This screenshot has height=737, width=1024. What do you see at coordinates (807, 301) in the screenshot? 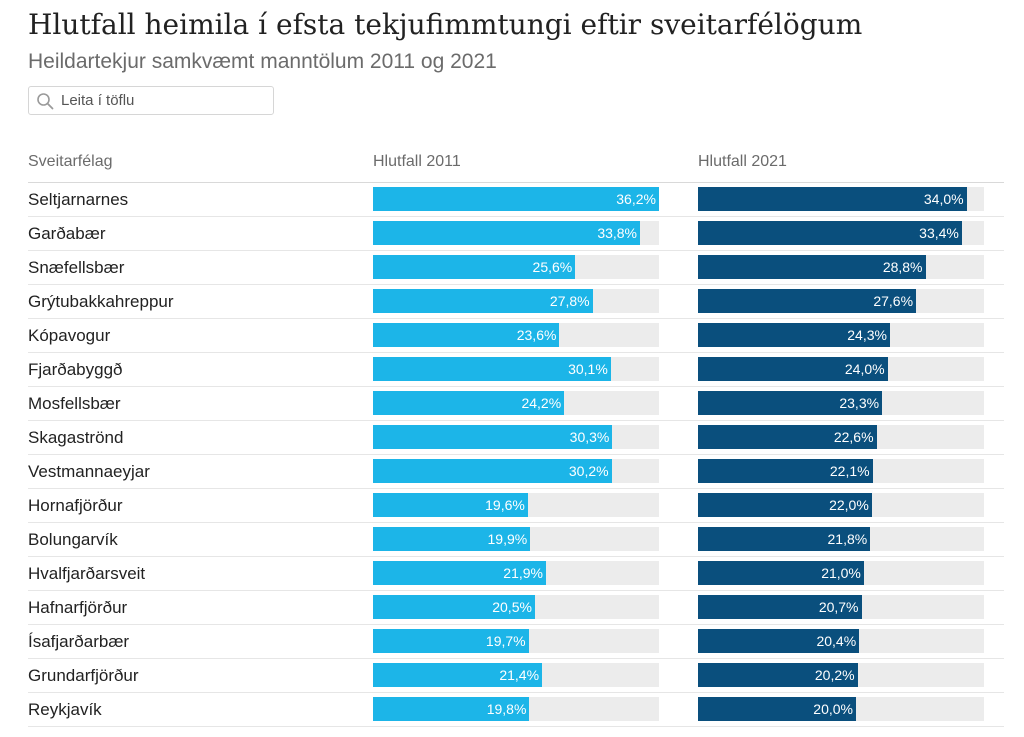
I see `bar-2021: 27,6%` at bounding box center [807, 301].